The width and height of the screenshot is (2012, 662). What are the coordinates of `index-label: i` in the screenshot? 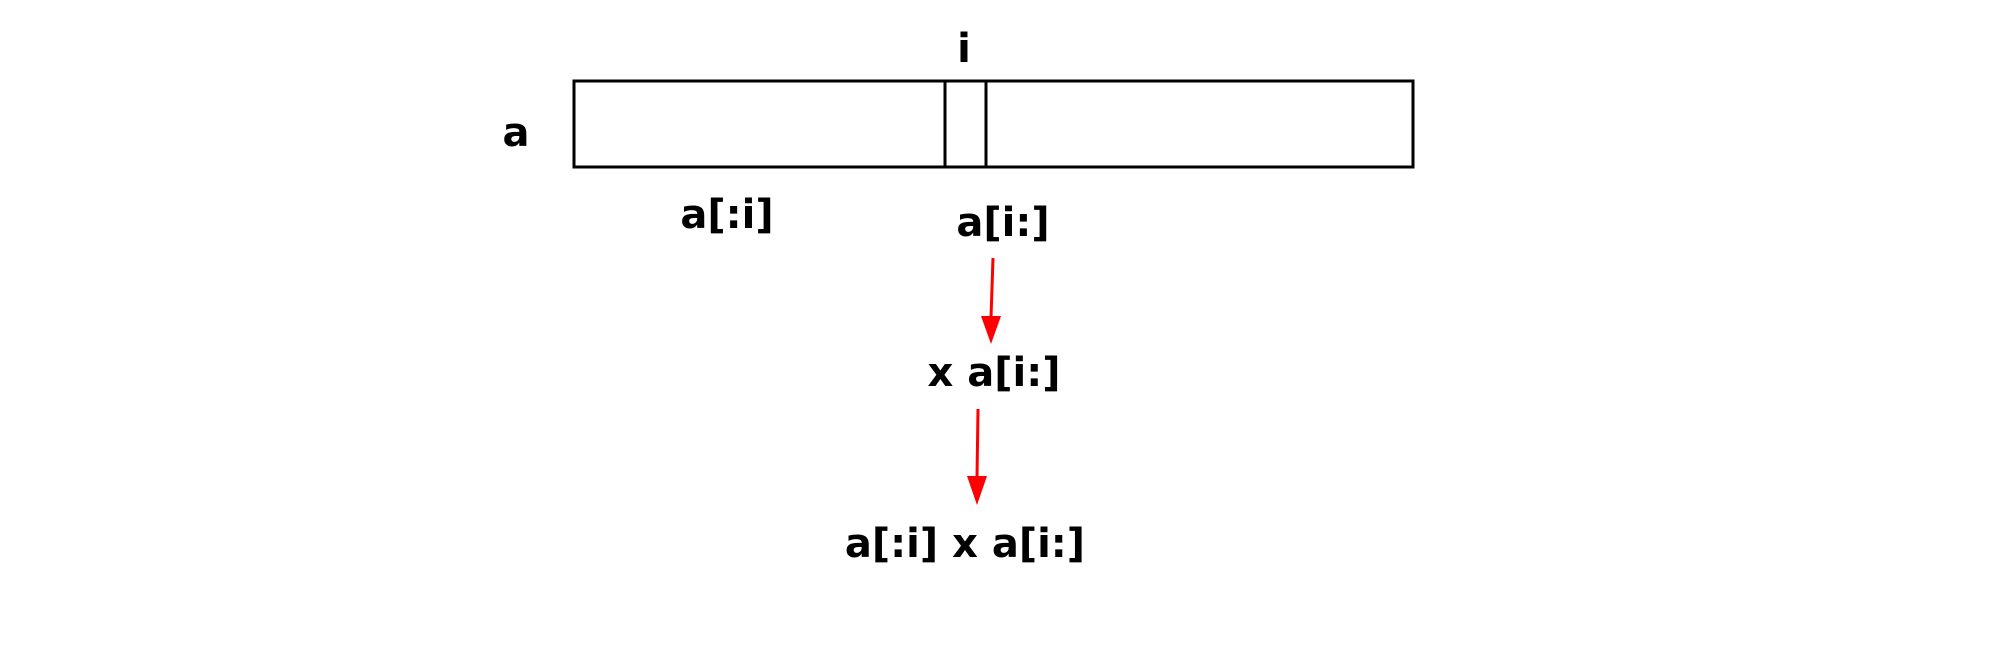 It's located at (964, 49).